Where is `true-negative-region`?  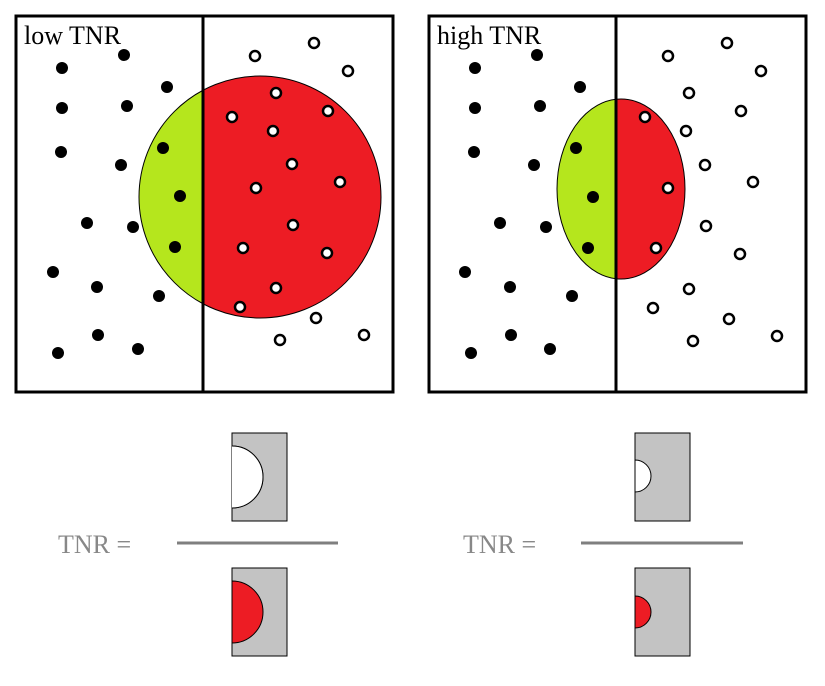 true-negative-region is located at coordinates (170, 197).